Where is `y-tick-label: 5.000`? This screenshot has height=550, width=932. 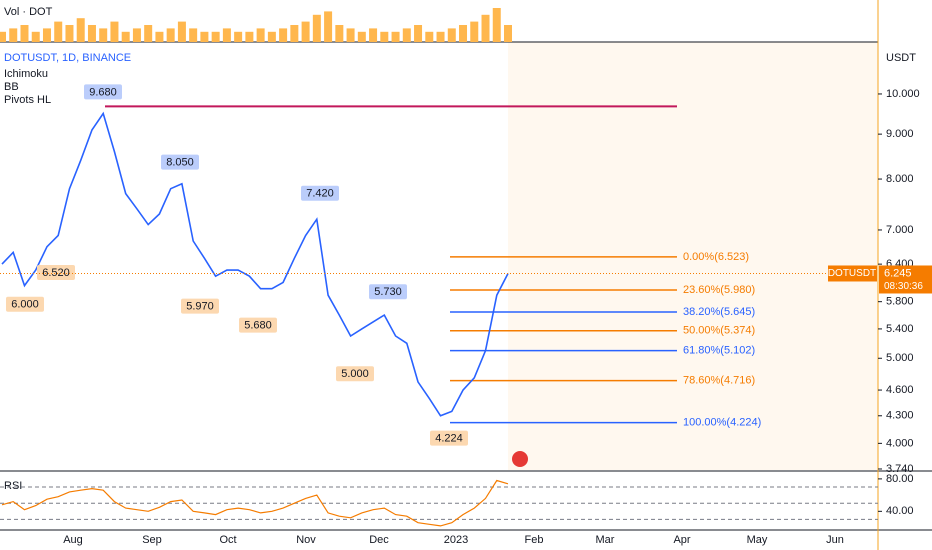
y-tick-label: 5.000 is located at coordinates (900, 358).